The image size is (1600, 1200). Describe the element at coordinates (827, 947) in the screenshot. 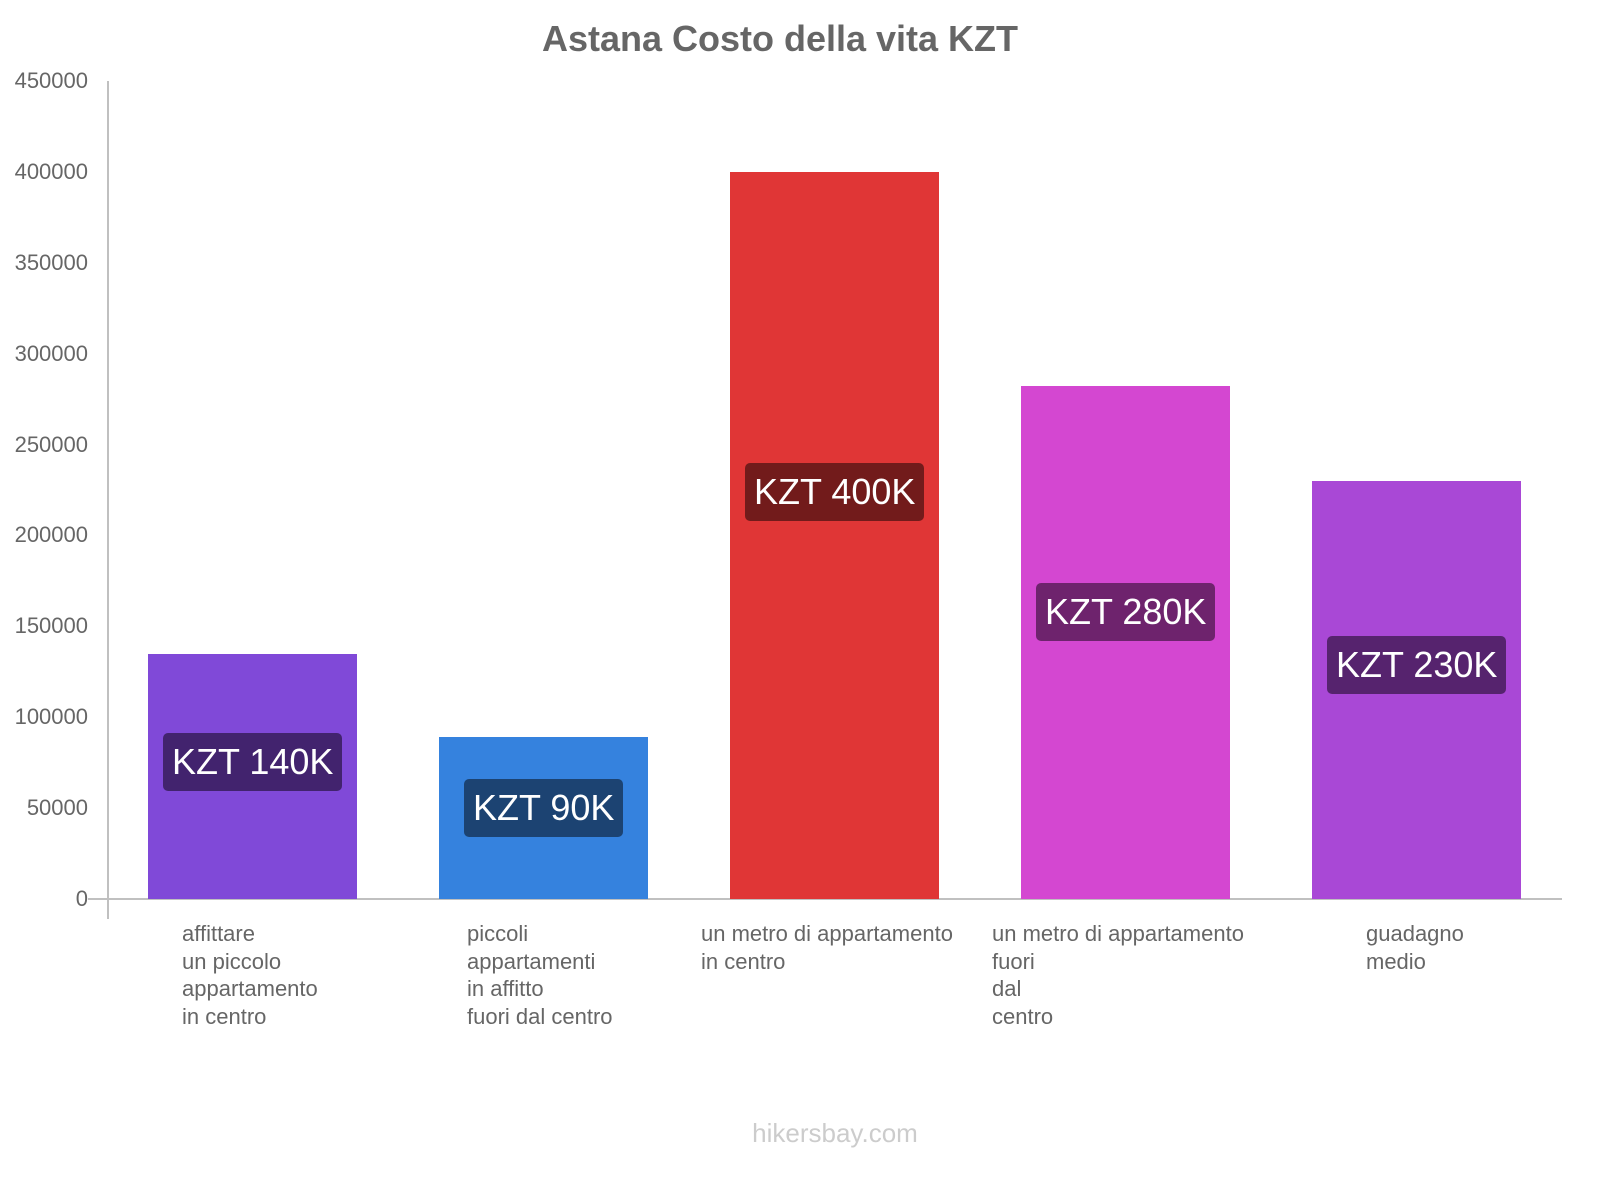

I see `x-tick-label: un metro di appartamento in centro` at that location.